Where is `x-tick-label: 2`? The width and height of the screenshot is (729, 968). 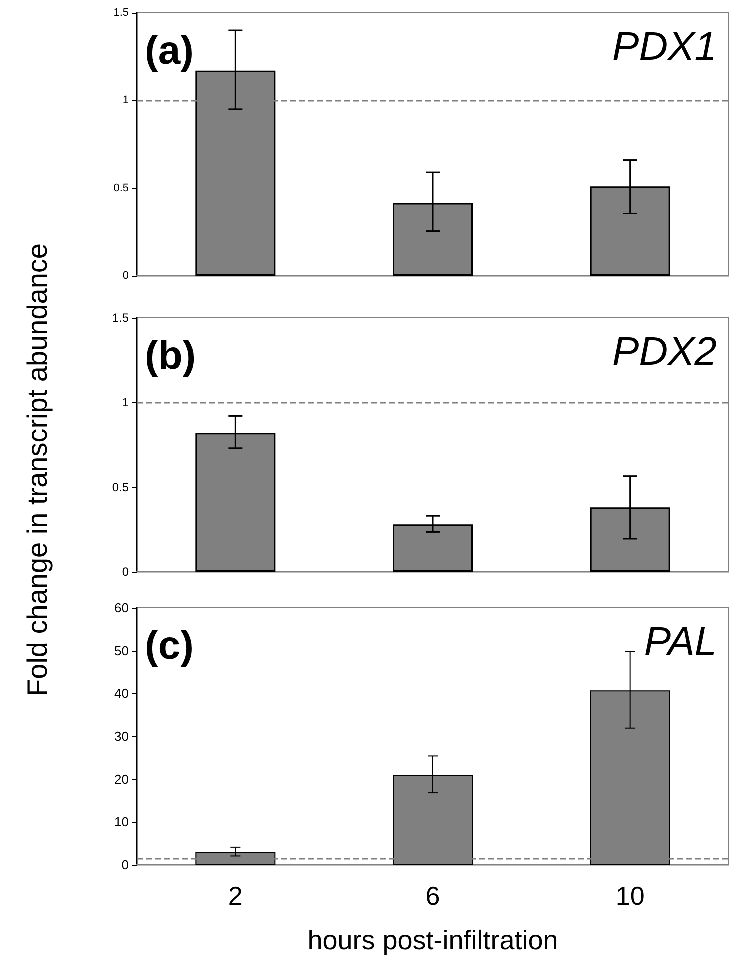
x-tick-label: 2 is located at coordinates (235, 896).